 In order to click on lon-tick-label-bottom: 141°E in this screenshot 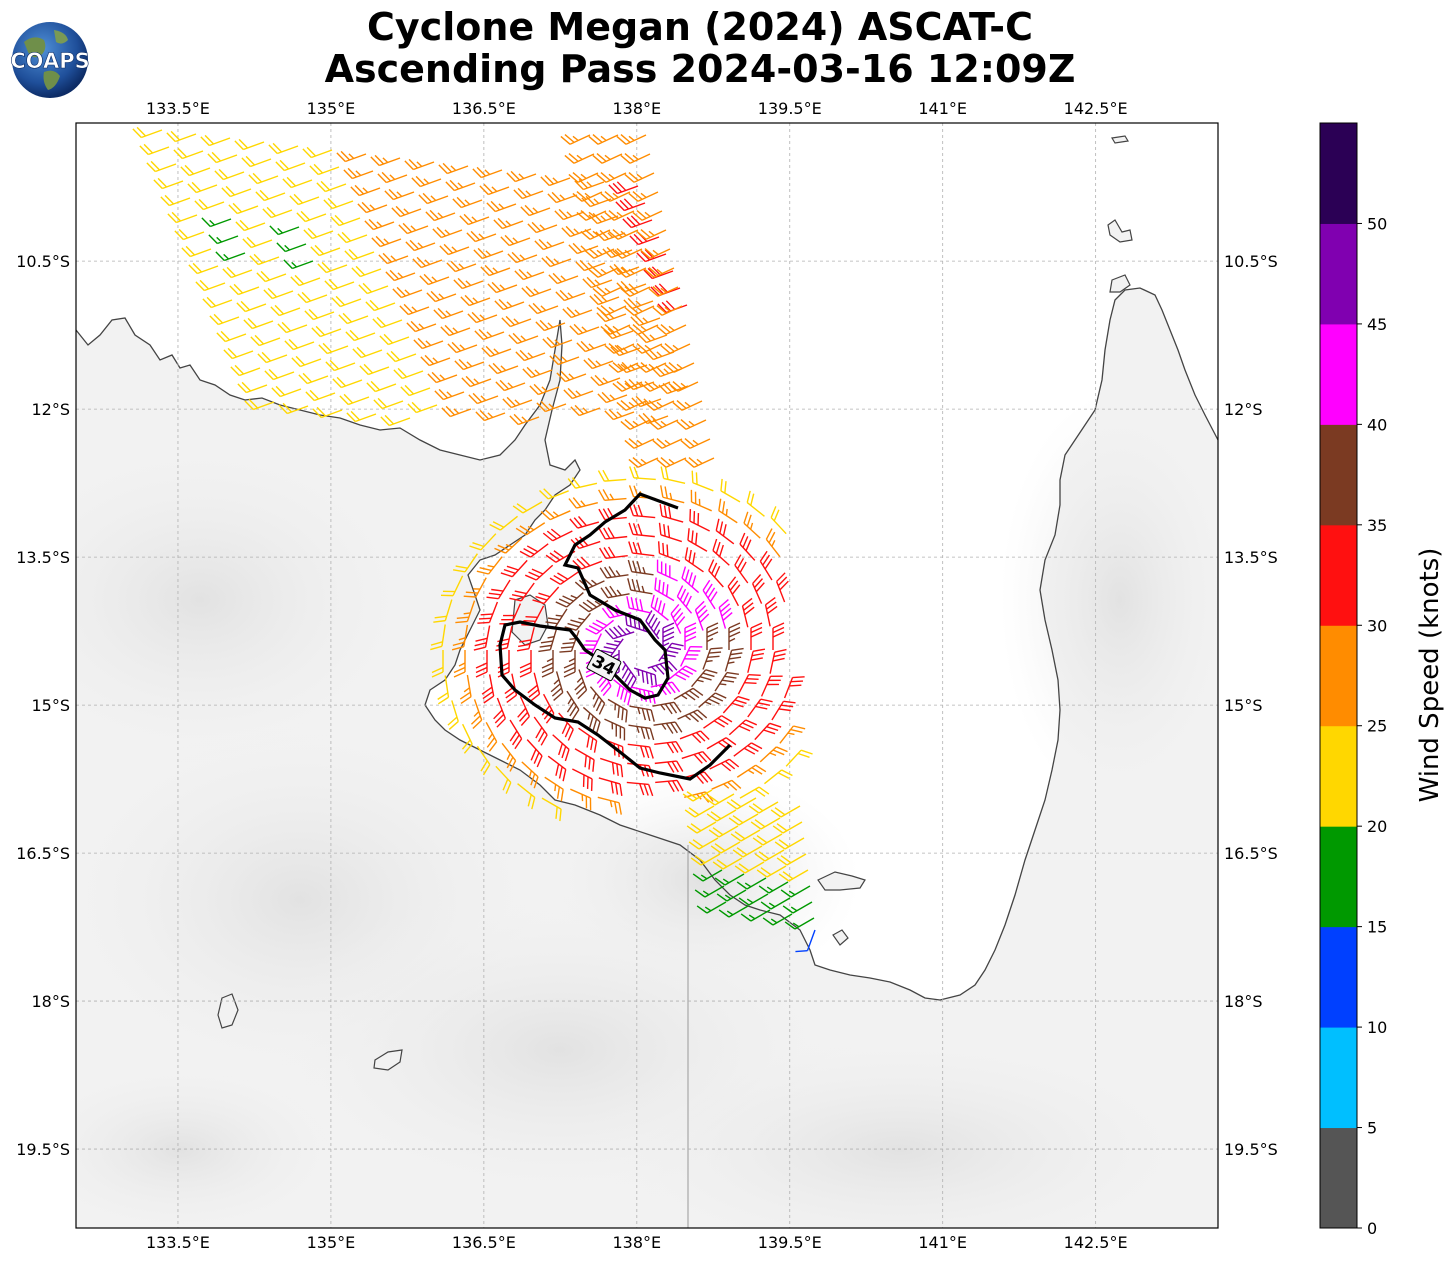, I will do `click(942, 1242)`.